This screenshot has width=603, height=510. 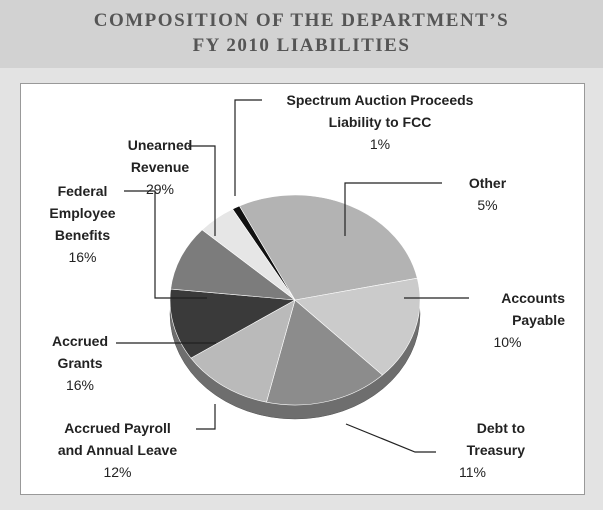 I want to click on value-label: 5%, so click(x=487, y=205).